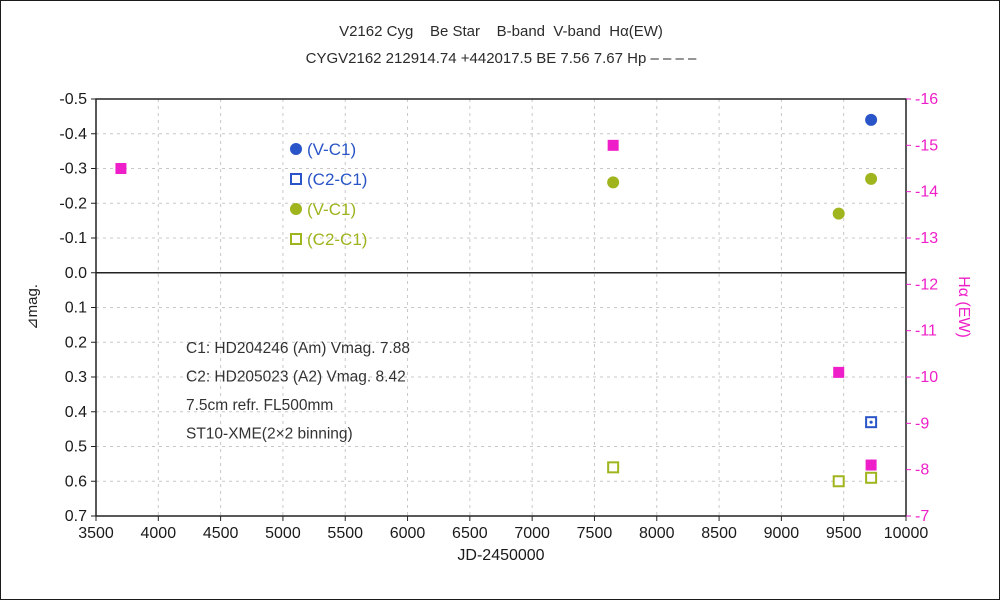 The height and width of the screenshot is (600, 1000). I want to click on y-left-tick-label: -0.1, so click(73, 238).